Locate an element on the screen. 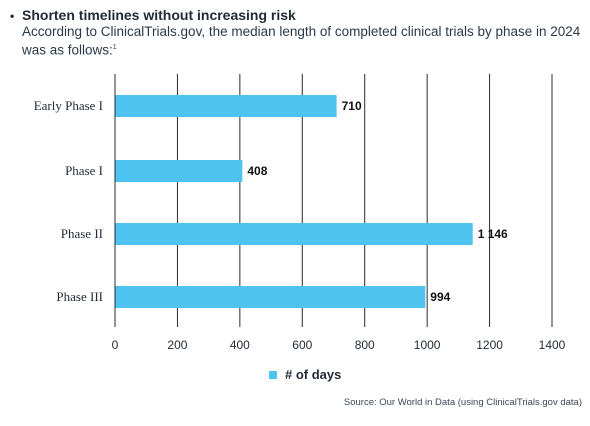 This screenshot has height=426, width=590. x-tick-label: 600 is located at coordinates (302, 345).